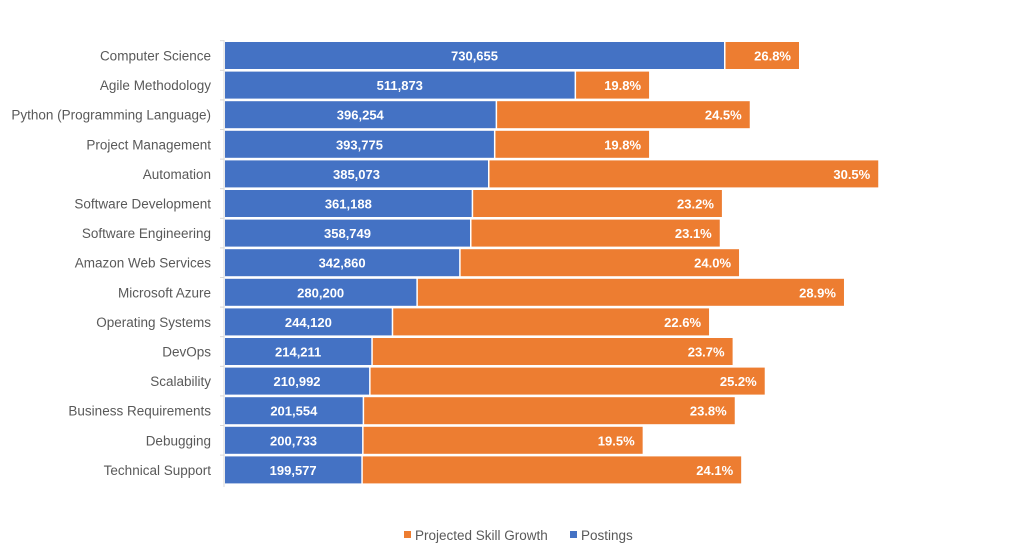 This screenshot has height=560, width=1028. What do you see at coordinates (164, 292) in the screenshot?
I see `category-label: Microsoft Azure` at bounding box center [164, 292].